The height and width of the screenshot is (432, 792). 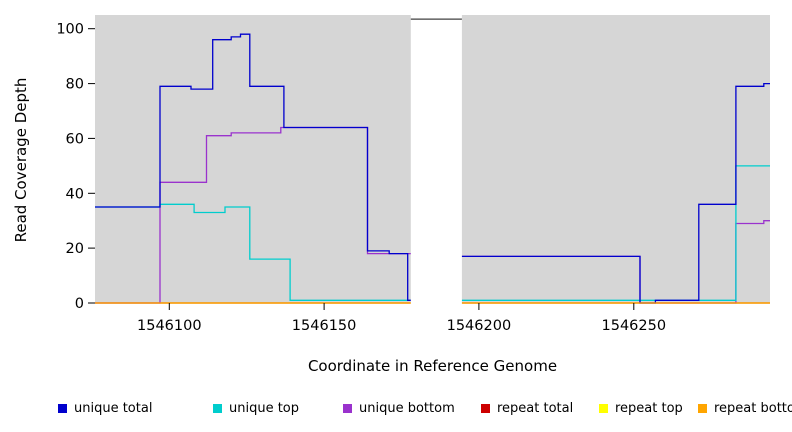 What do you see at coordinates (21, 160) in the screenshot?
I see `y-axis-label: Read Coverage Depth` at bounding box center [21, 160].